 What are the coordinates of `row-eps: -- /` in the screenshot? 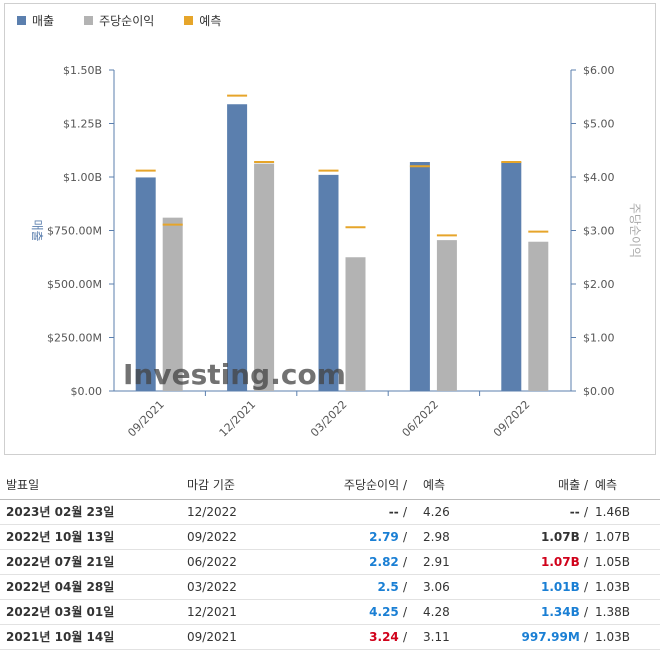 It's located at (398, 512).